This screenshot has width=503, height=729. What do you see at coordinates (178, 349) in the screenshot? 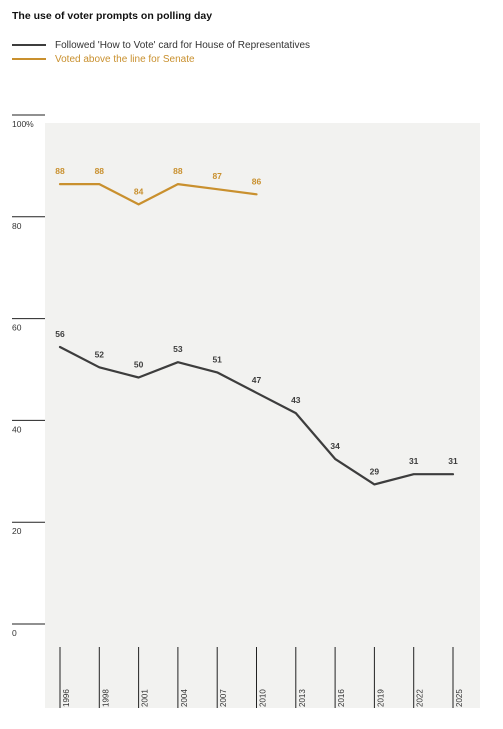
I see `data-label-how-to-vote-2004: 53` at bounding box center [178, 349].